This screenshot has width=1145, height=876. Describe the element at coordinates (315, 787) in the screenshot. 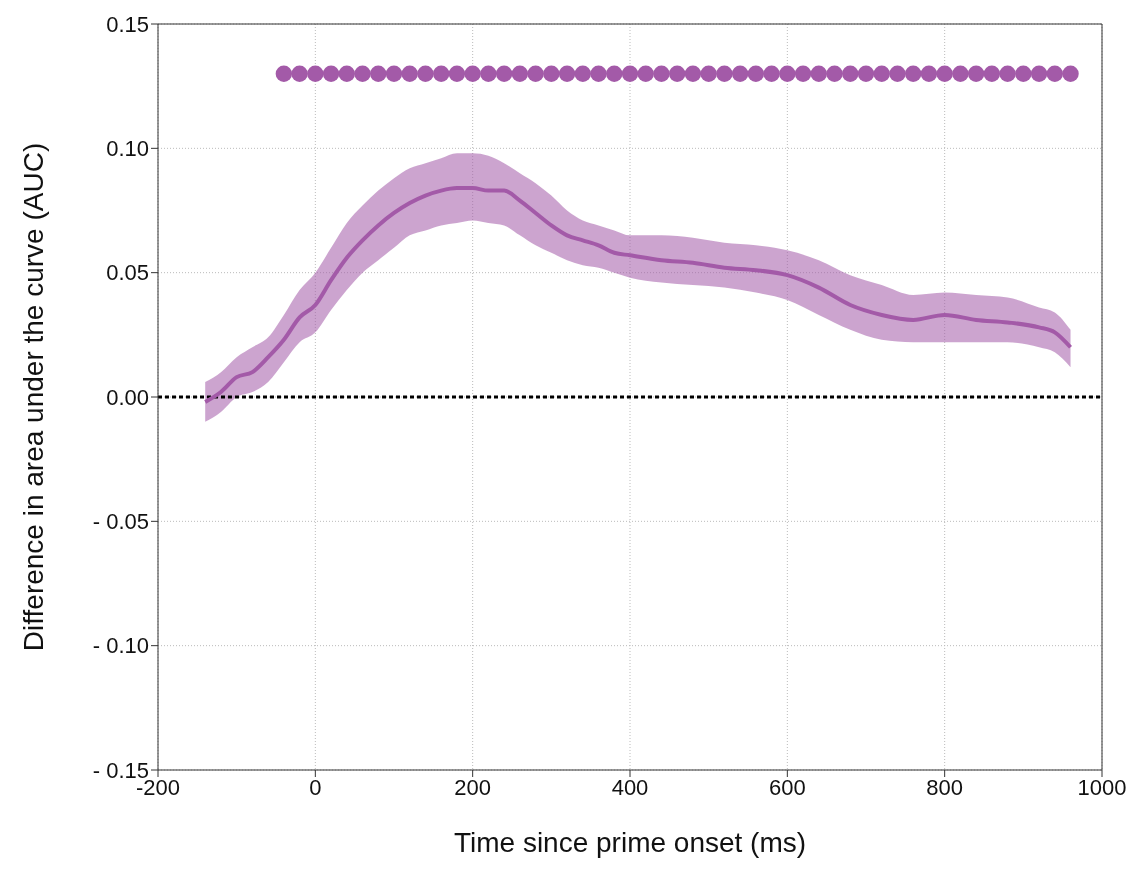

I see `x-tick-label: 0` at that location.